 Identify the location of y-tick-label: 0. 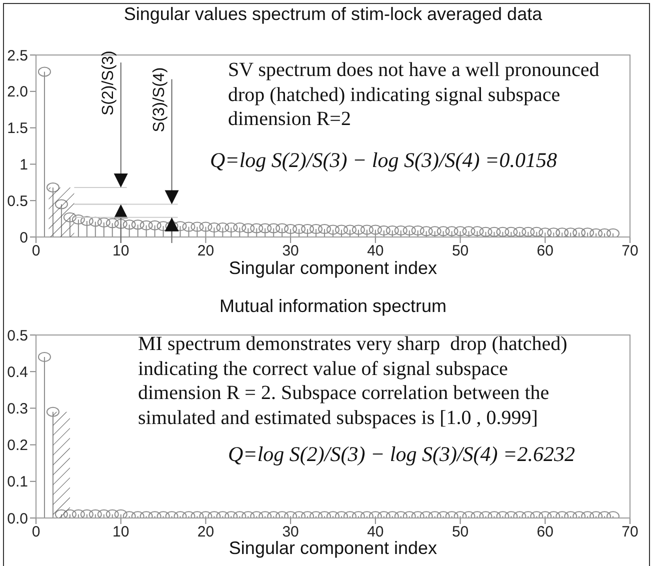
(24, 237).